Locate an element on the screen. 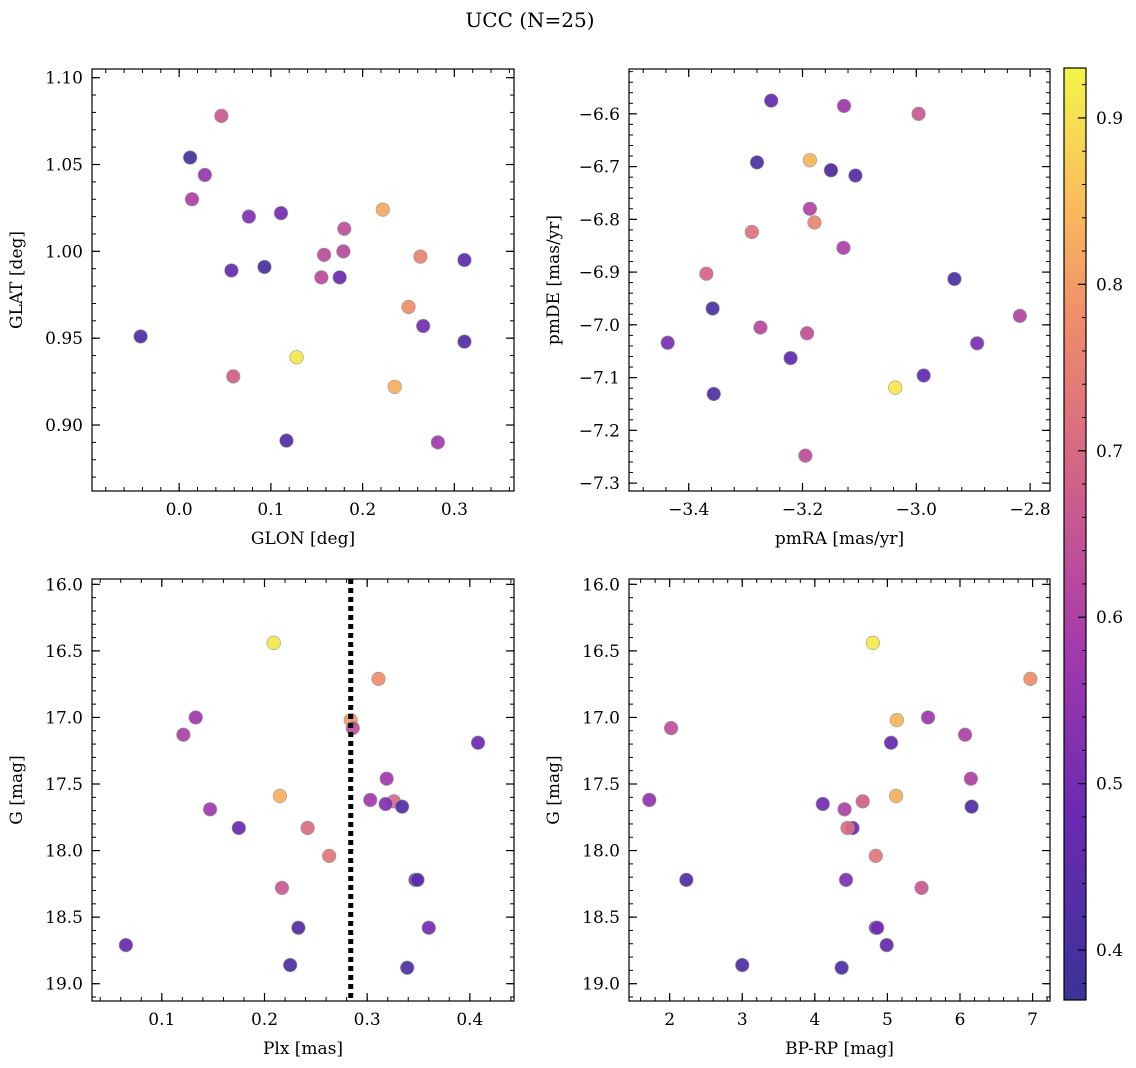 The height and width of the screenshot is (1068, 1136). y-axis-label: pmDE [mas/yr] is located at coordinates (554, 280).